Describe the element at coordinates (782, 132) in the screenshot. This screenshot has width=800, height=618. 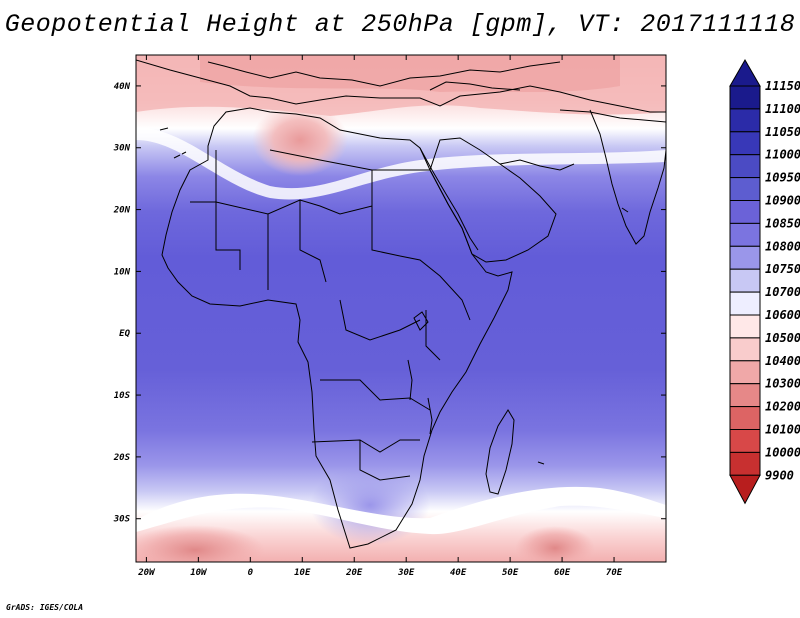
I see `colorbar-label: 11050` at that location.